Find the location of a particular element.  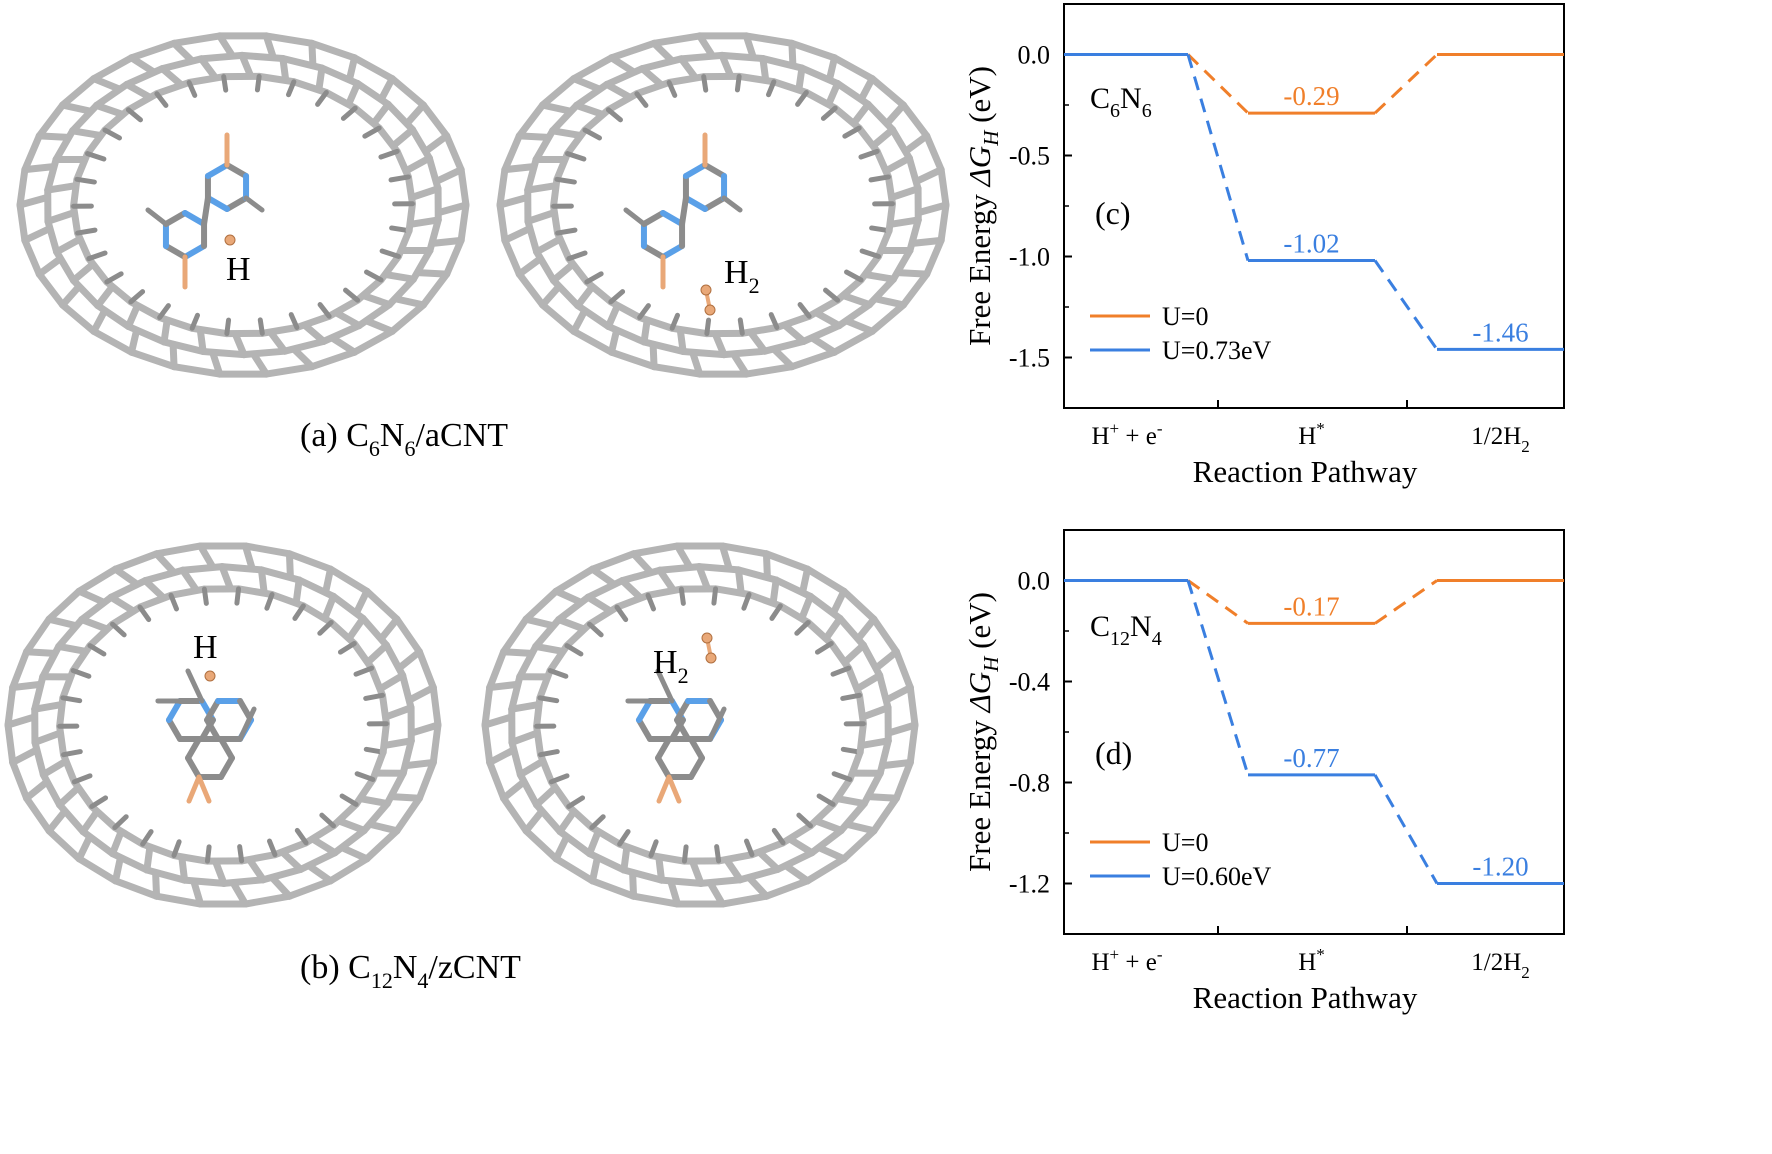

molecule-b-right is located at coordinates (676, 736).